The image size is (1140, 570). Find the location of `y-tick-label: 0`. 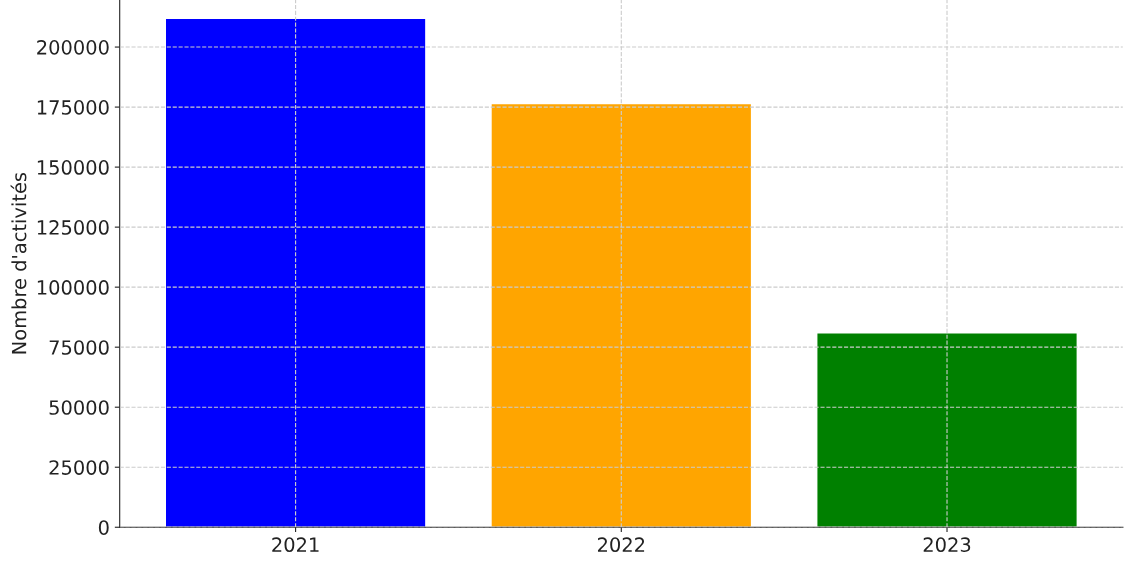

y-tick-label: 0 is located at coordinates (103, 527).